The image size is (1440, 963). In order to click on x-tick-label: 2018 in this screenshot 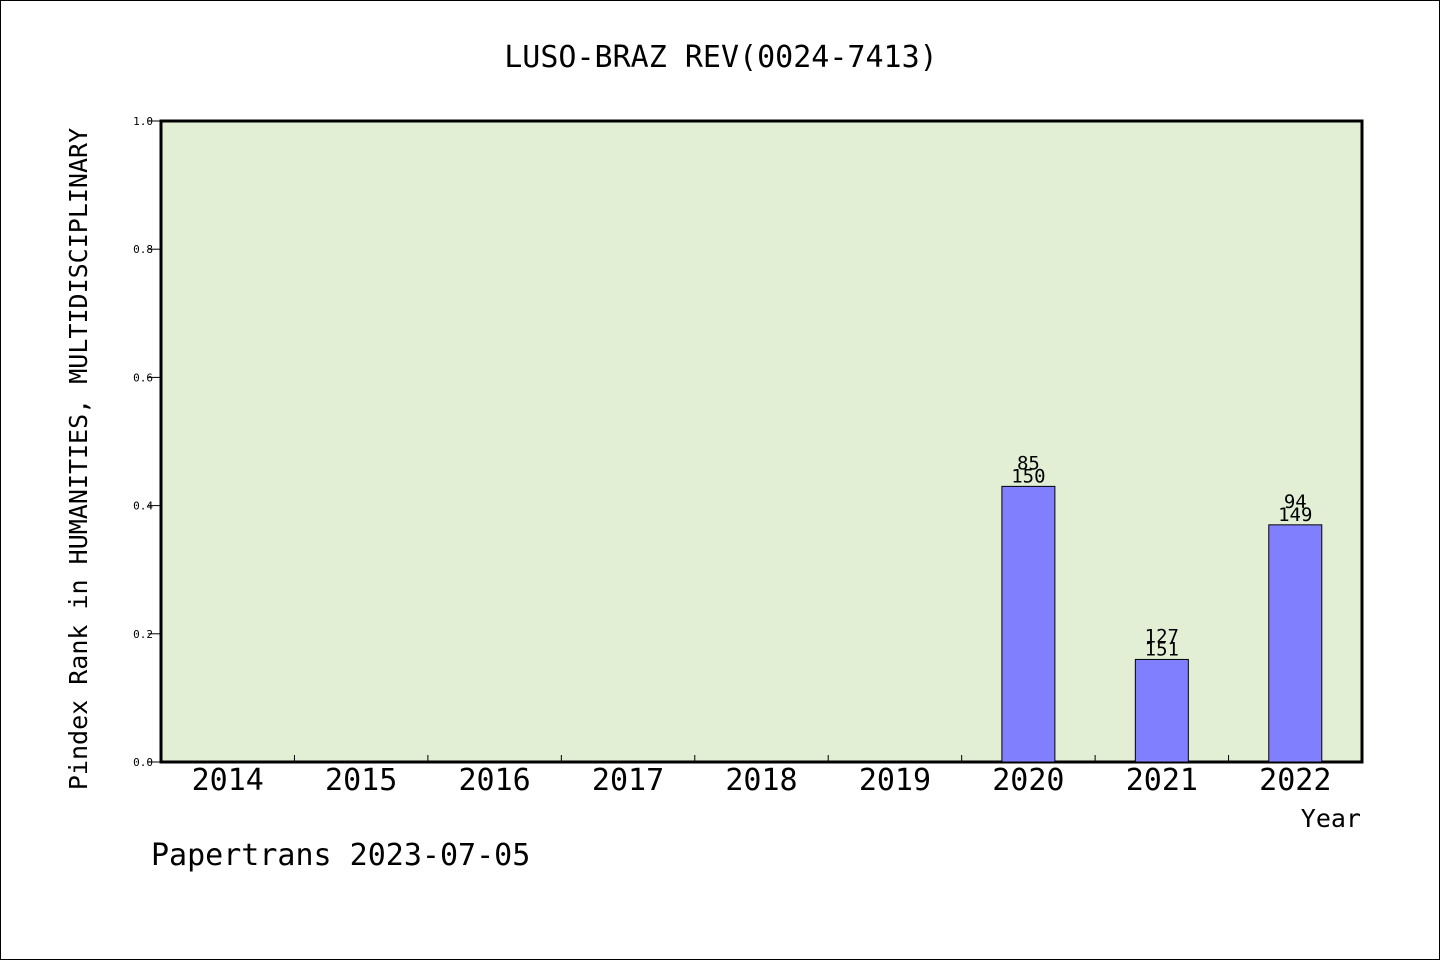, I will do `click(761, 780)`.